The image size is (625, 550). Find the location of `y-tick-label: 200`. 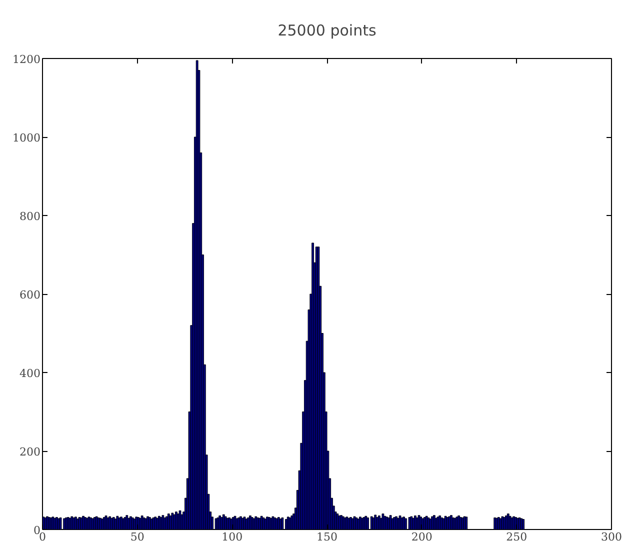

y-tick-label: 200 is located at coordinates (30, 452).